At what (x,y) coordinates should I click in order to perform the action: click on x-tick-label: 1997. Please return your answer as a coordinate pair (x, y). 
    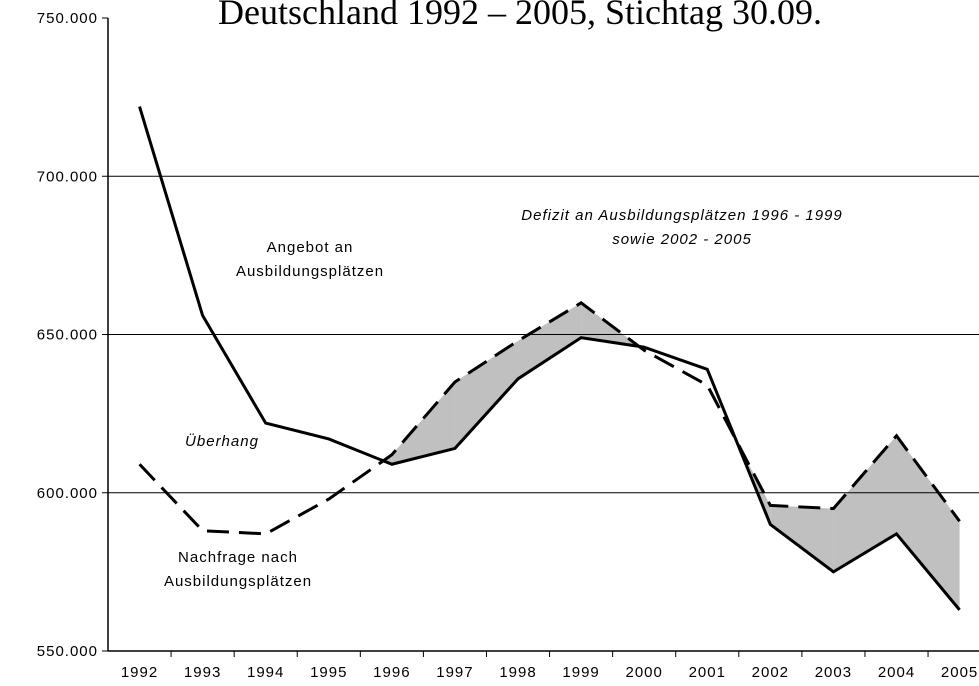
    Looking at the image, I should click on (454, 672).